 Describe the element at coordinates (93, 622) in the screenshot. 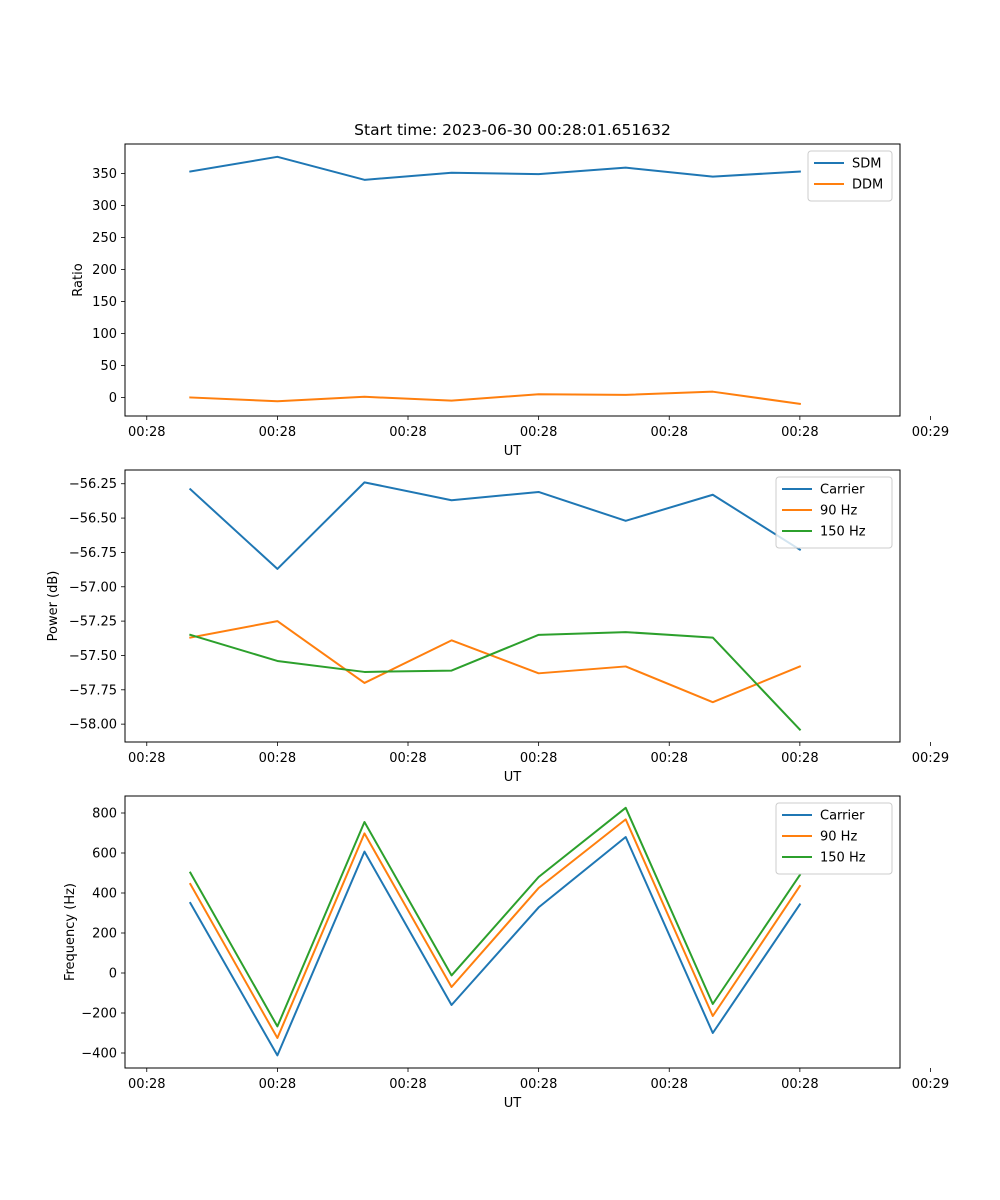

I see `y-tick-label-power-3: −57.25` at that location.